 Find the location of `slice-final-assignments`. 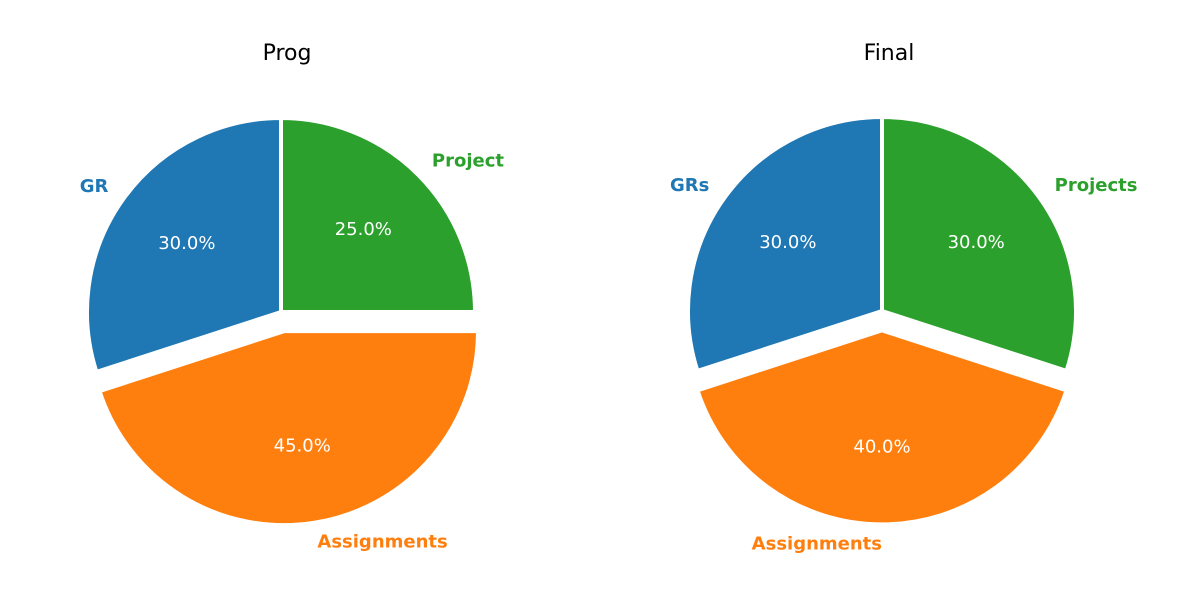

slice-final-assignments is located at coordinates (882, 427).